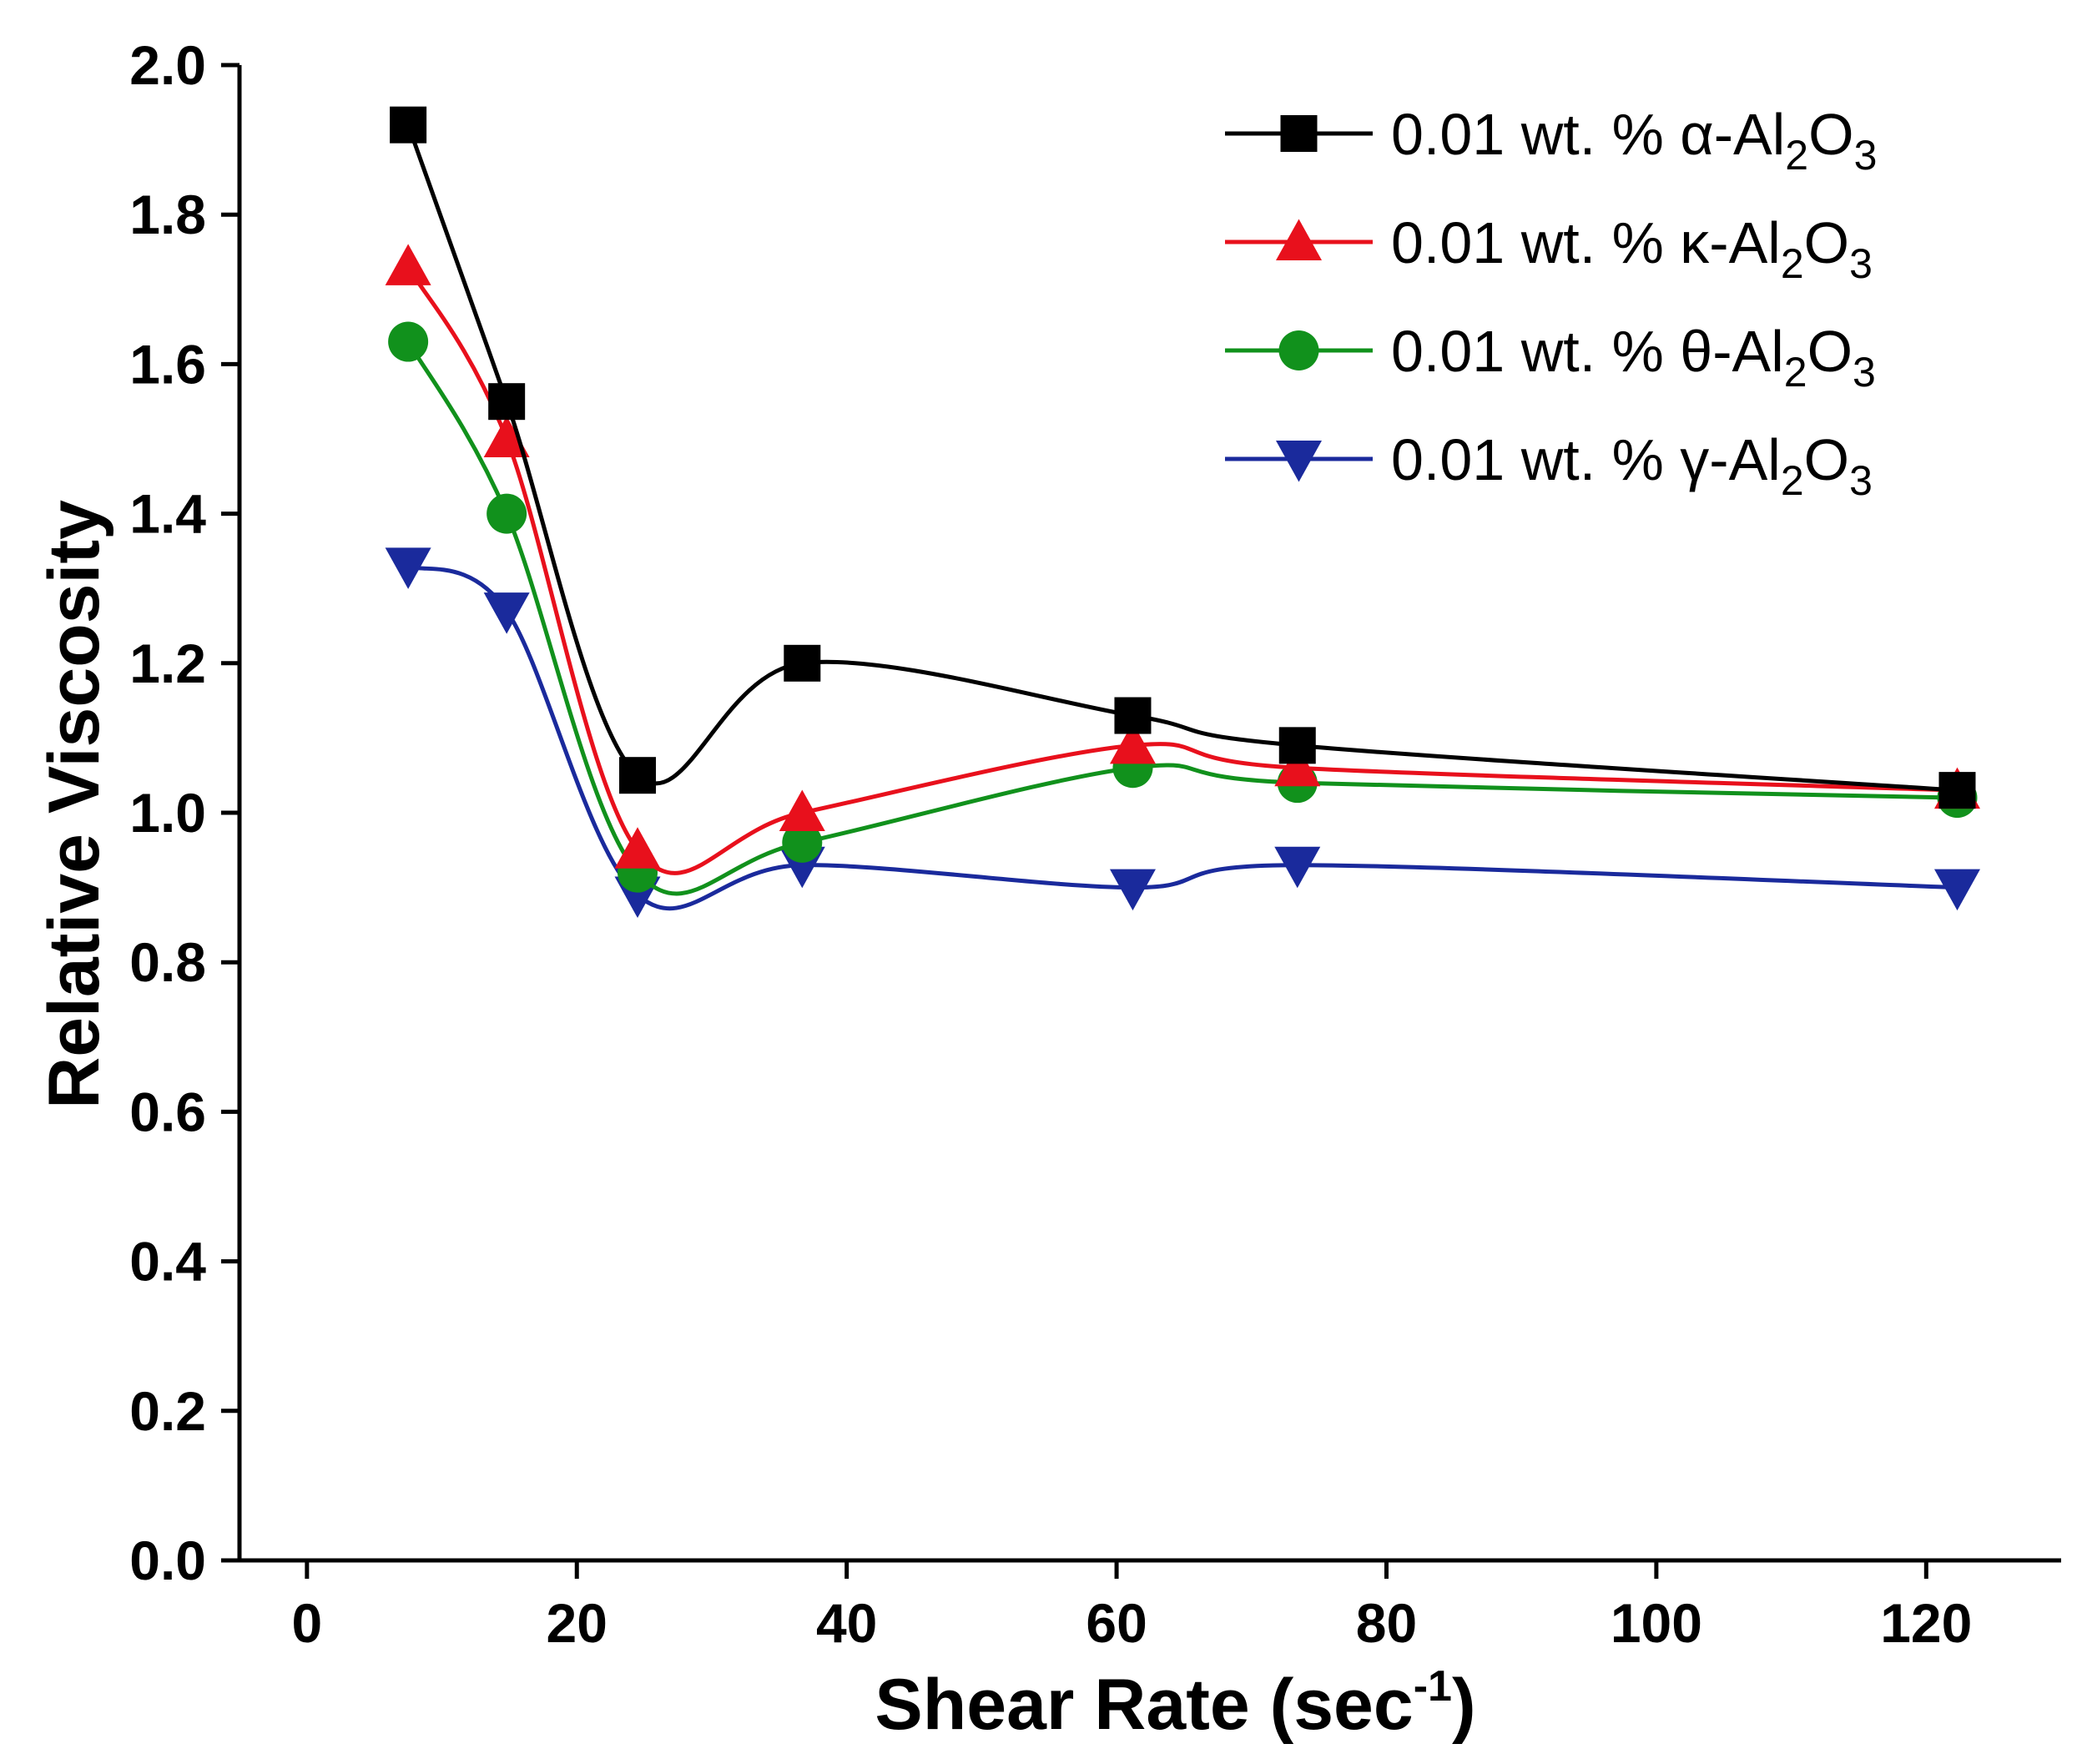 The width and height of the screenshot is (2082, 1764). I want to click on y-tick-label: 0.2, so click(167, 1411).